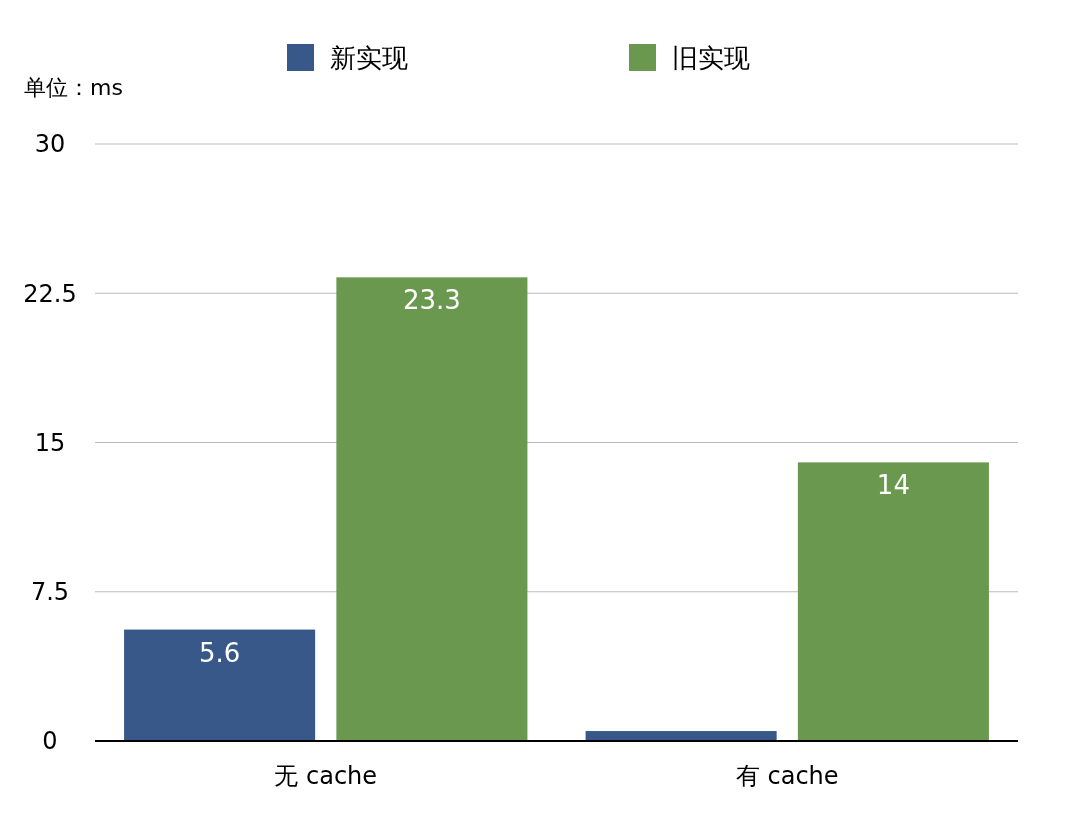 This screenshot has height=816, width=1084. What do you see at coordinates (50, 144) in the screenshot?
I see `y-tick-label: 30` at bounding box center [50, 144].